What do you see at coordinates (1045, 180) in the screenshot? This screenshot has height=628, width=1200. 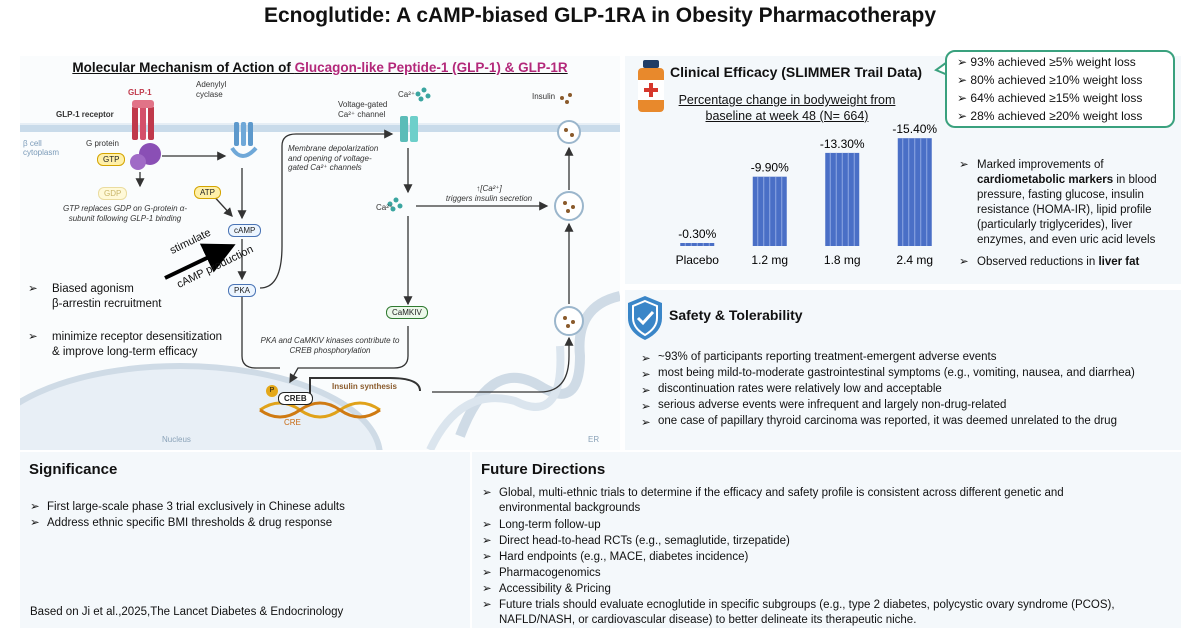 I see `efficacy-bullet-1-bold: cardiometabolic markers` at bounding box center [1045, 180].